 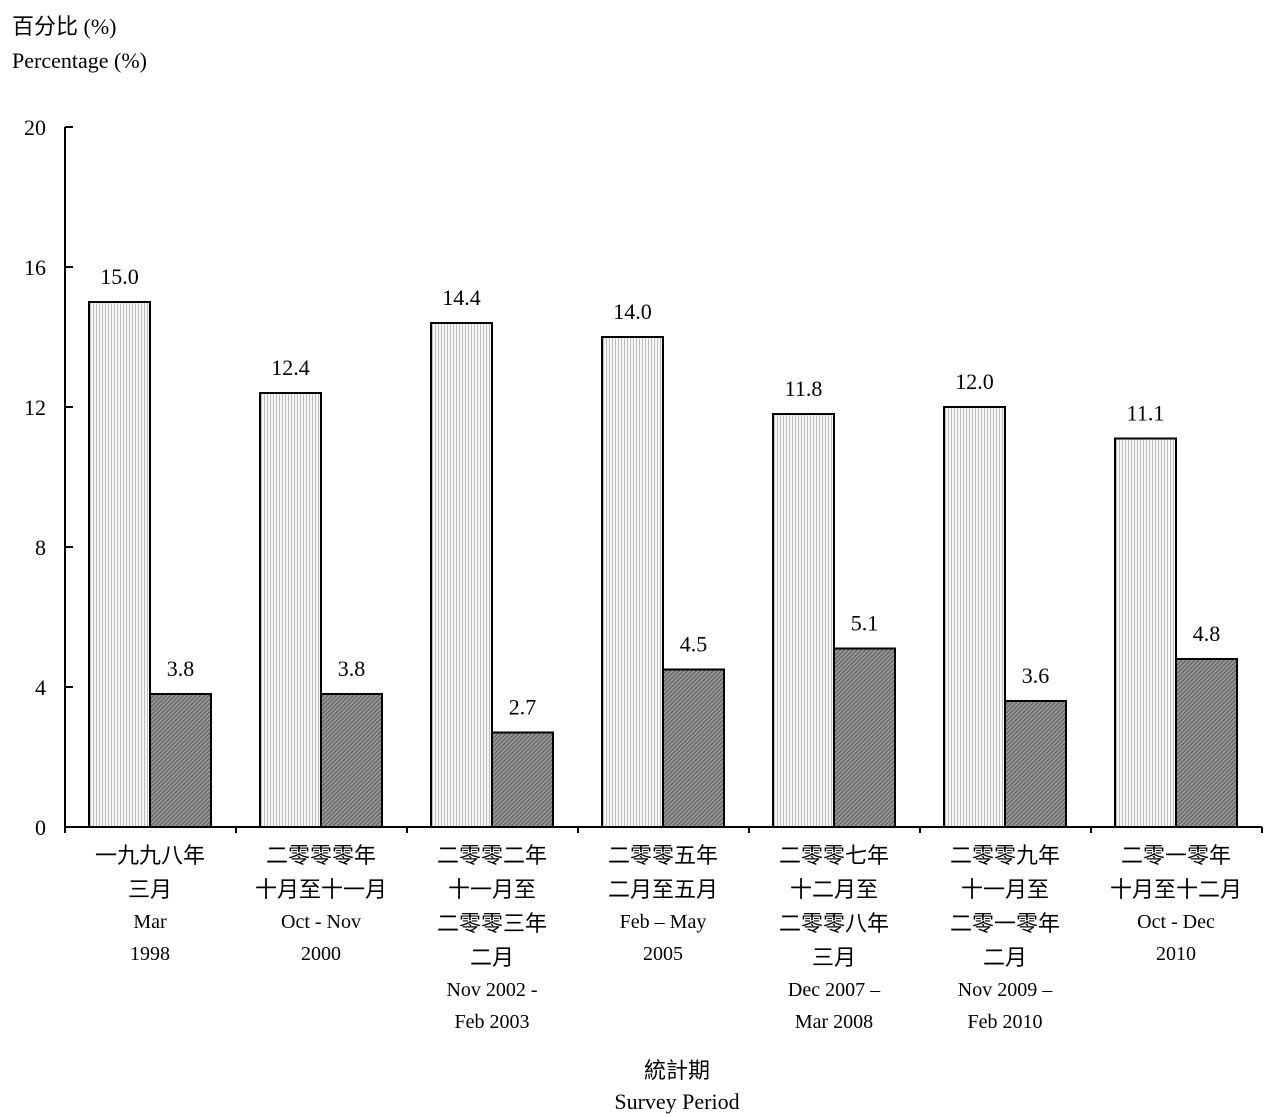 I want to click on category-label-en-1: 1998, so click(x=150, y=954).